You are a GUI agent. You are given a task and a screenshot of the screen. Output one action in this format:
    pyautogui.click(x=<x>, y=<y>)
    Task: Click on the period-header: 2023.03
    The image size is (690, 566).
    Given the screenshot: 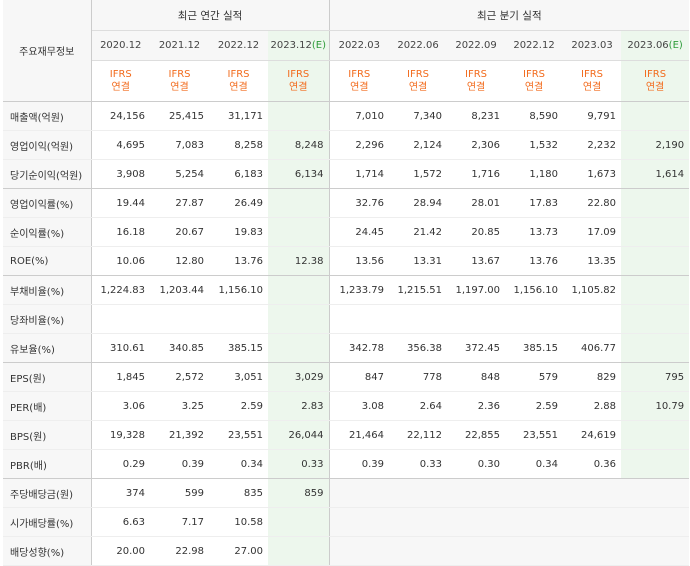 What is the action you would take?
    pyautogui.click(x=592, y=45)
    